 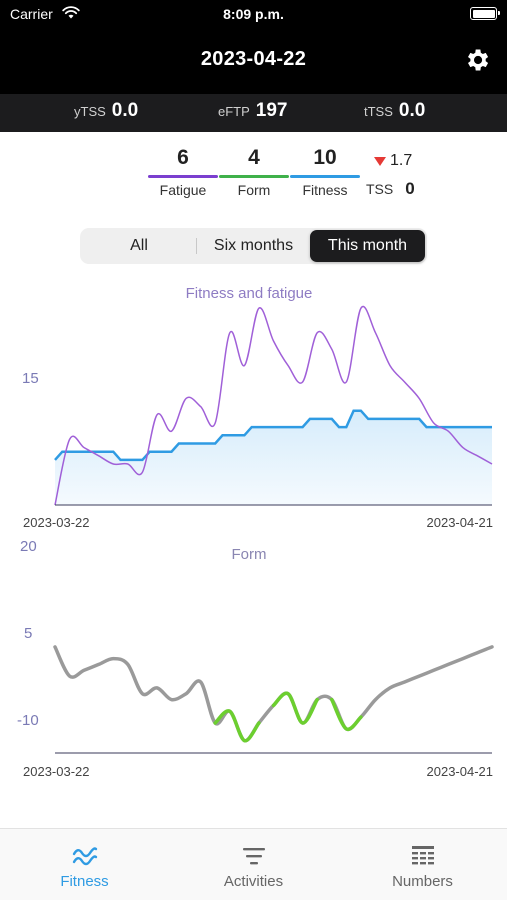 I want to click on tab-bar: Fitness Activities Numbers, so click(x=253, y=864).